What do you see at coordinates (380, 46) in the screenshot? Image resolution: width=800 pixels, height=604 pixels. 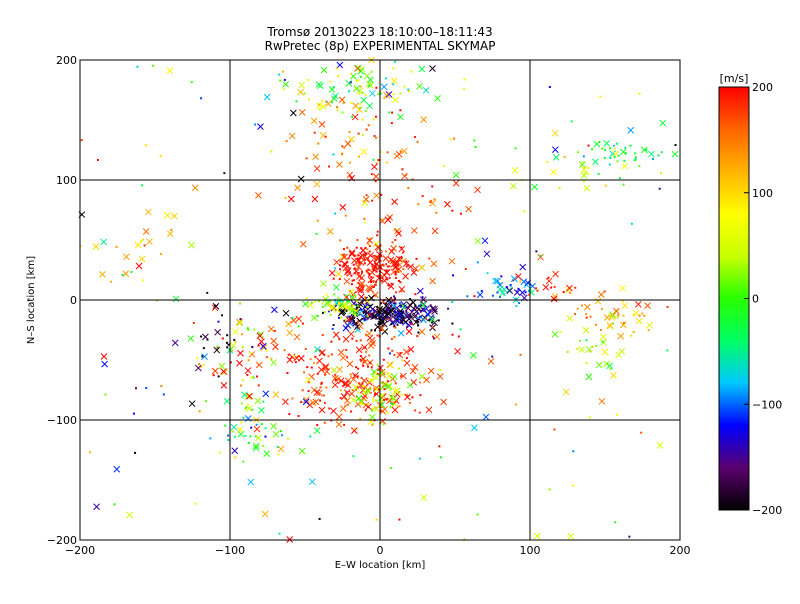 I see `chart-title-line2: RwPretec (8p) EXPERIMENTAL SKYMAP` at bounding box center [380, 46].